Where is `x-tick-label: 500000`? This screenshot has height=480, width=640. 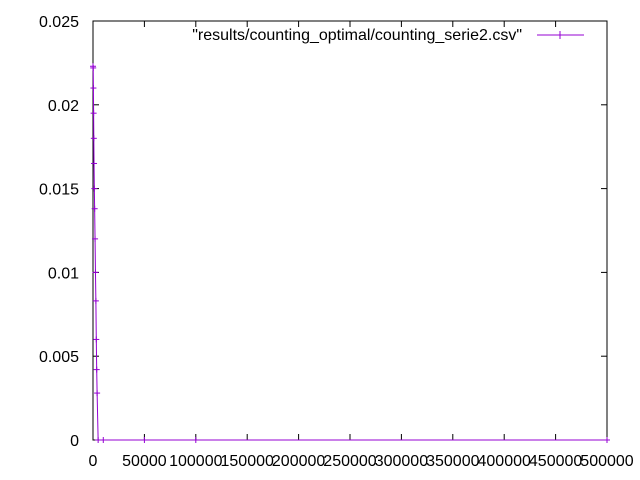
x-tick-label: 500000 is located at coordinates (606, 461).